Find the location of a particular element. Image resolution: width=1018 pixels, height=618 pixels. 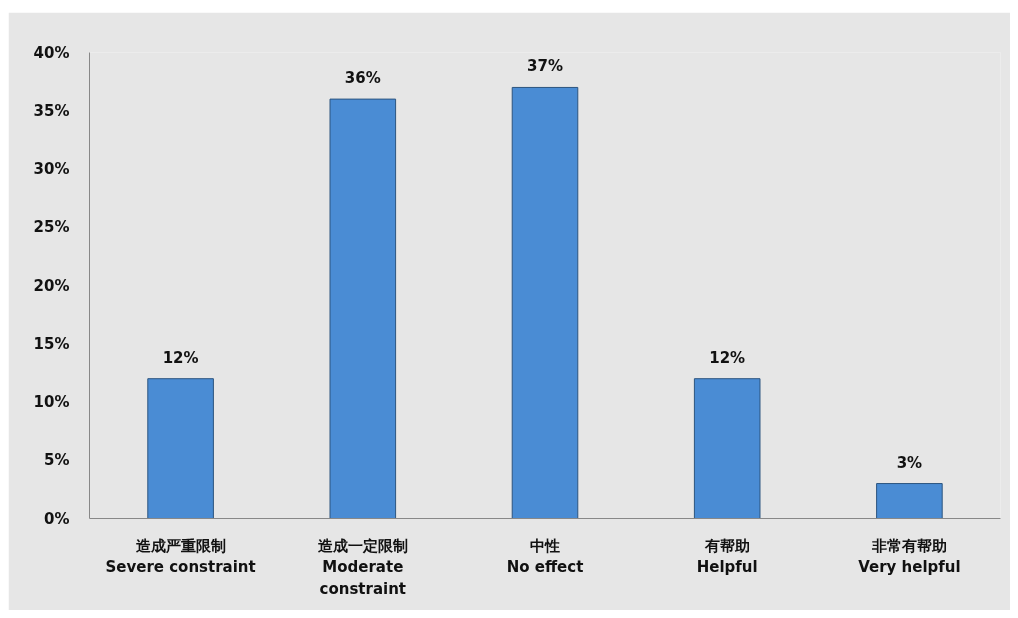

data-label: 37% is located at coordinates (545, 66).